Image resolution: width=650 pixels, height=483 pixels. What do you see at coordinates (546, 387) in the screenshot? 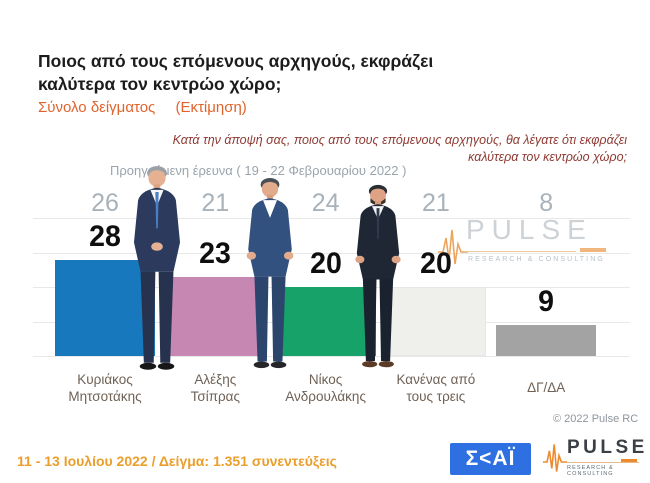
I see `category-line: ΔΓ/ΔΑ` at bounding box center [546, 387].